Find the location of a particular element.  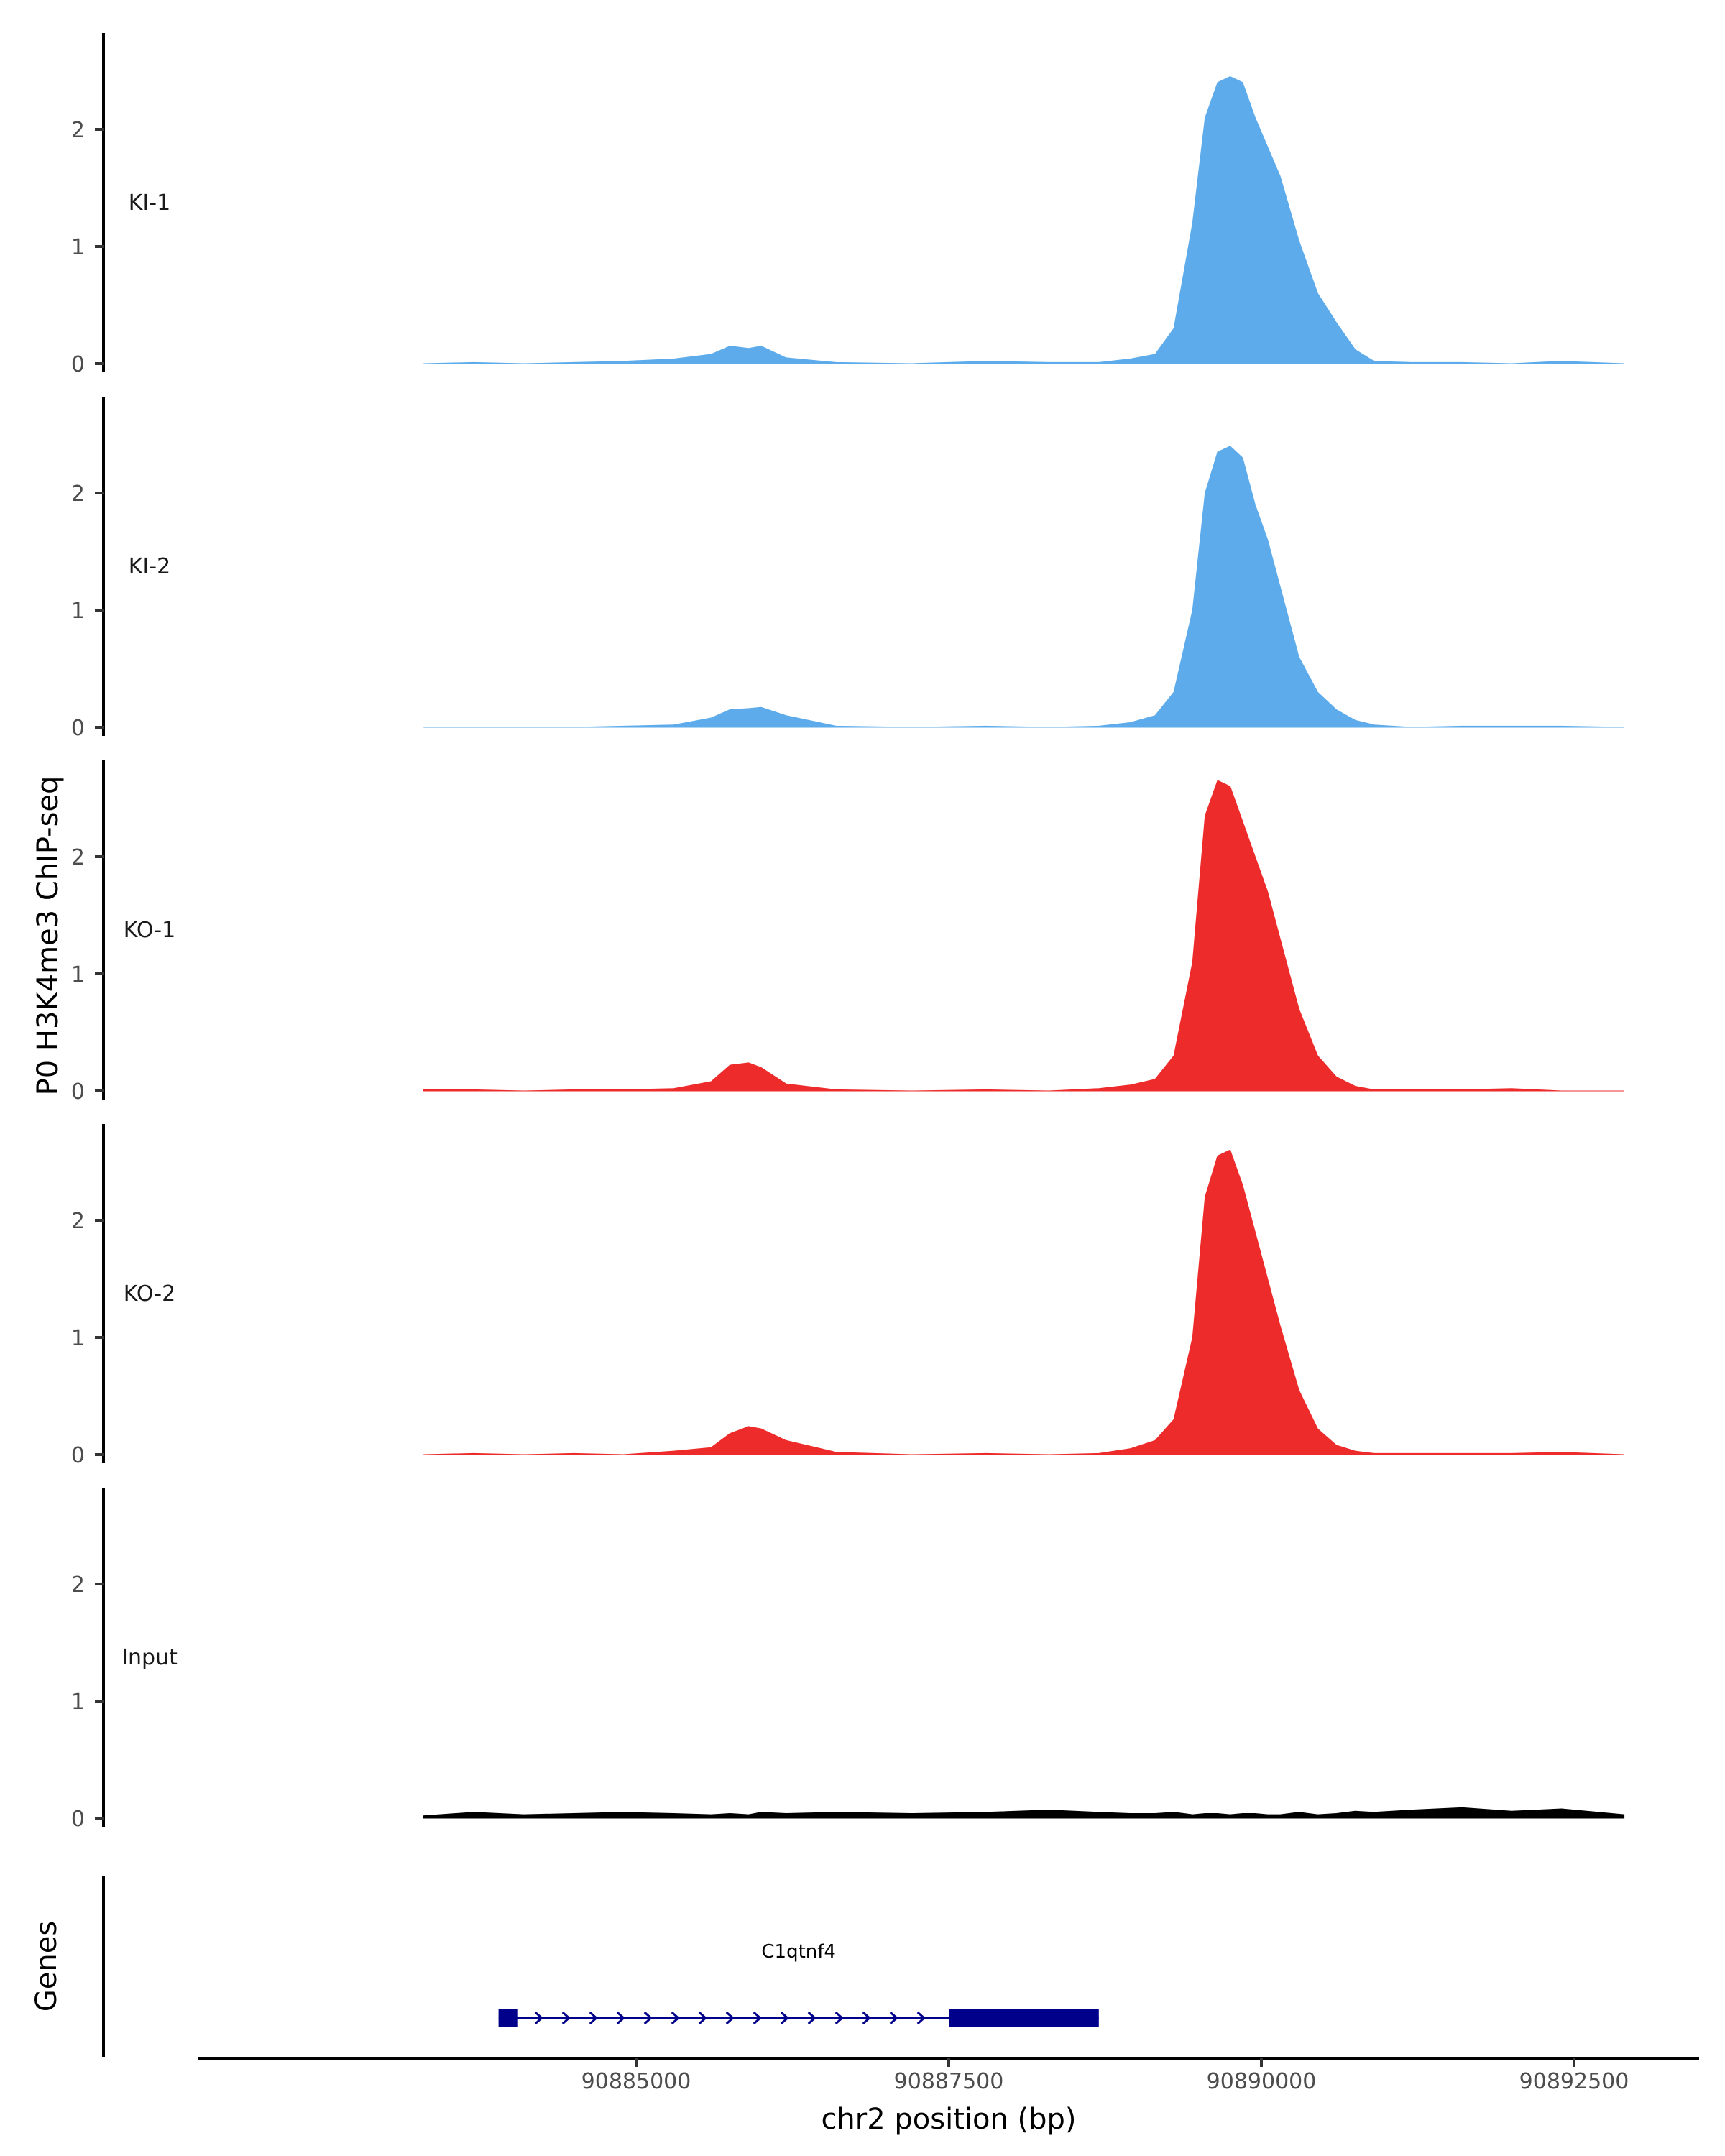

panel-ko-1-ytick-label-0: 0 is located at coordinates (78, 1092).